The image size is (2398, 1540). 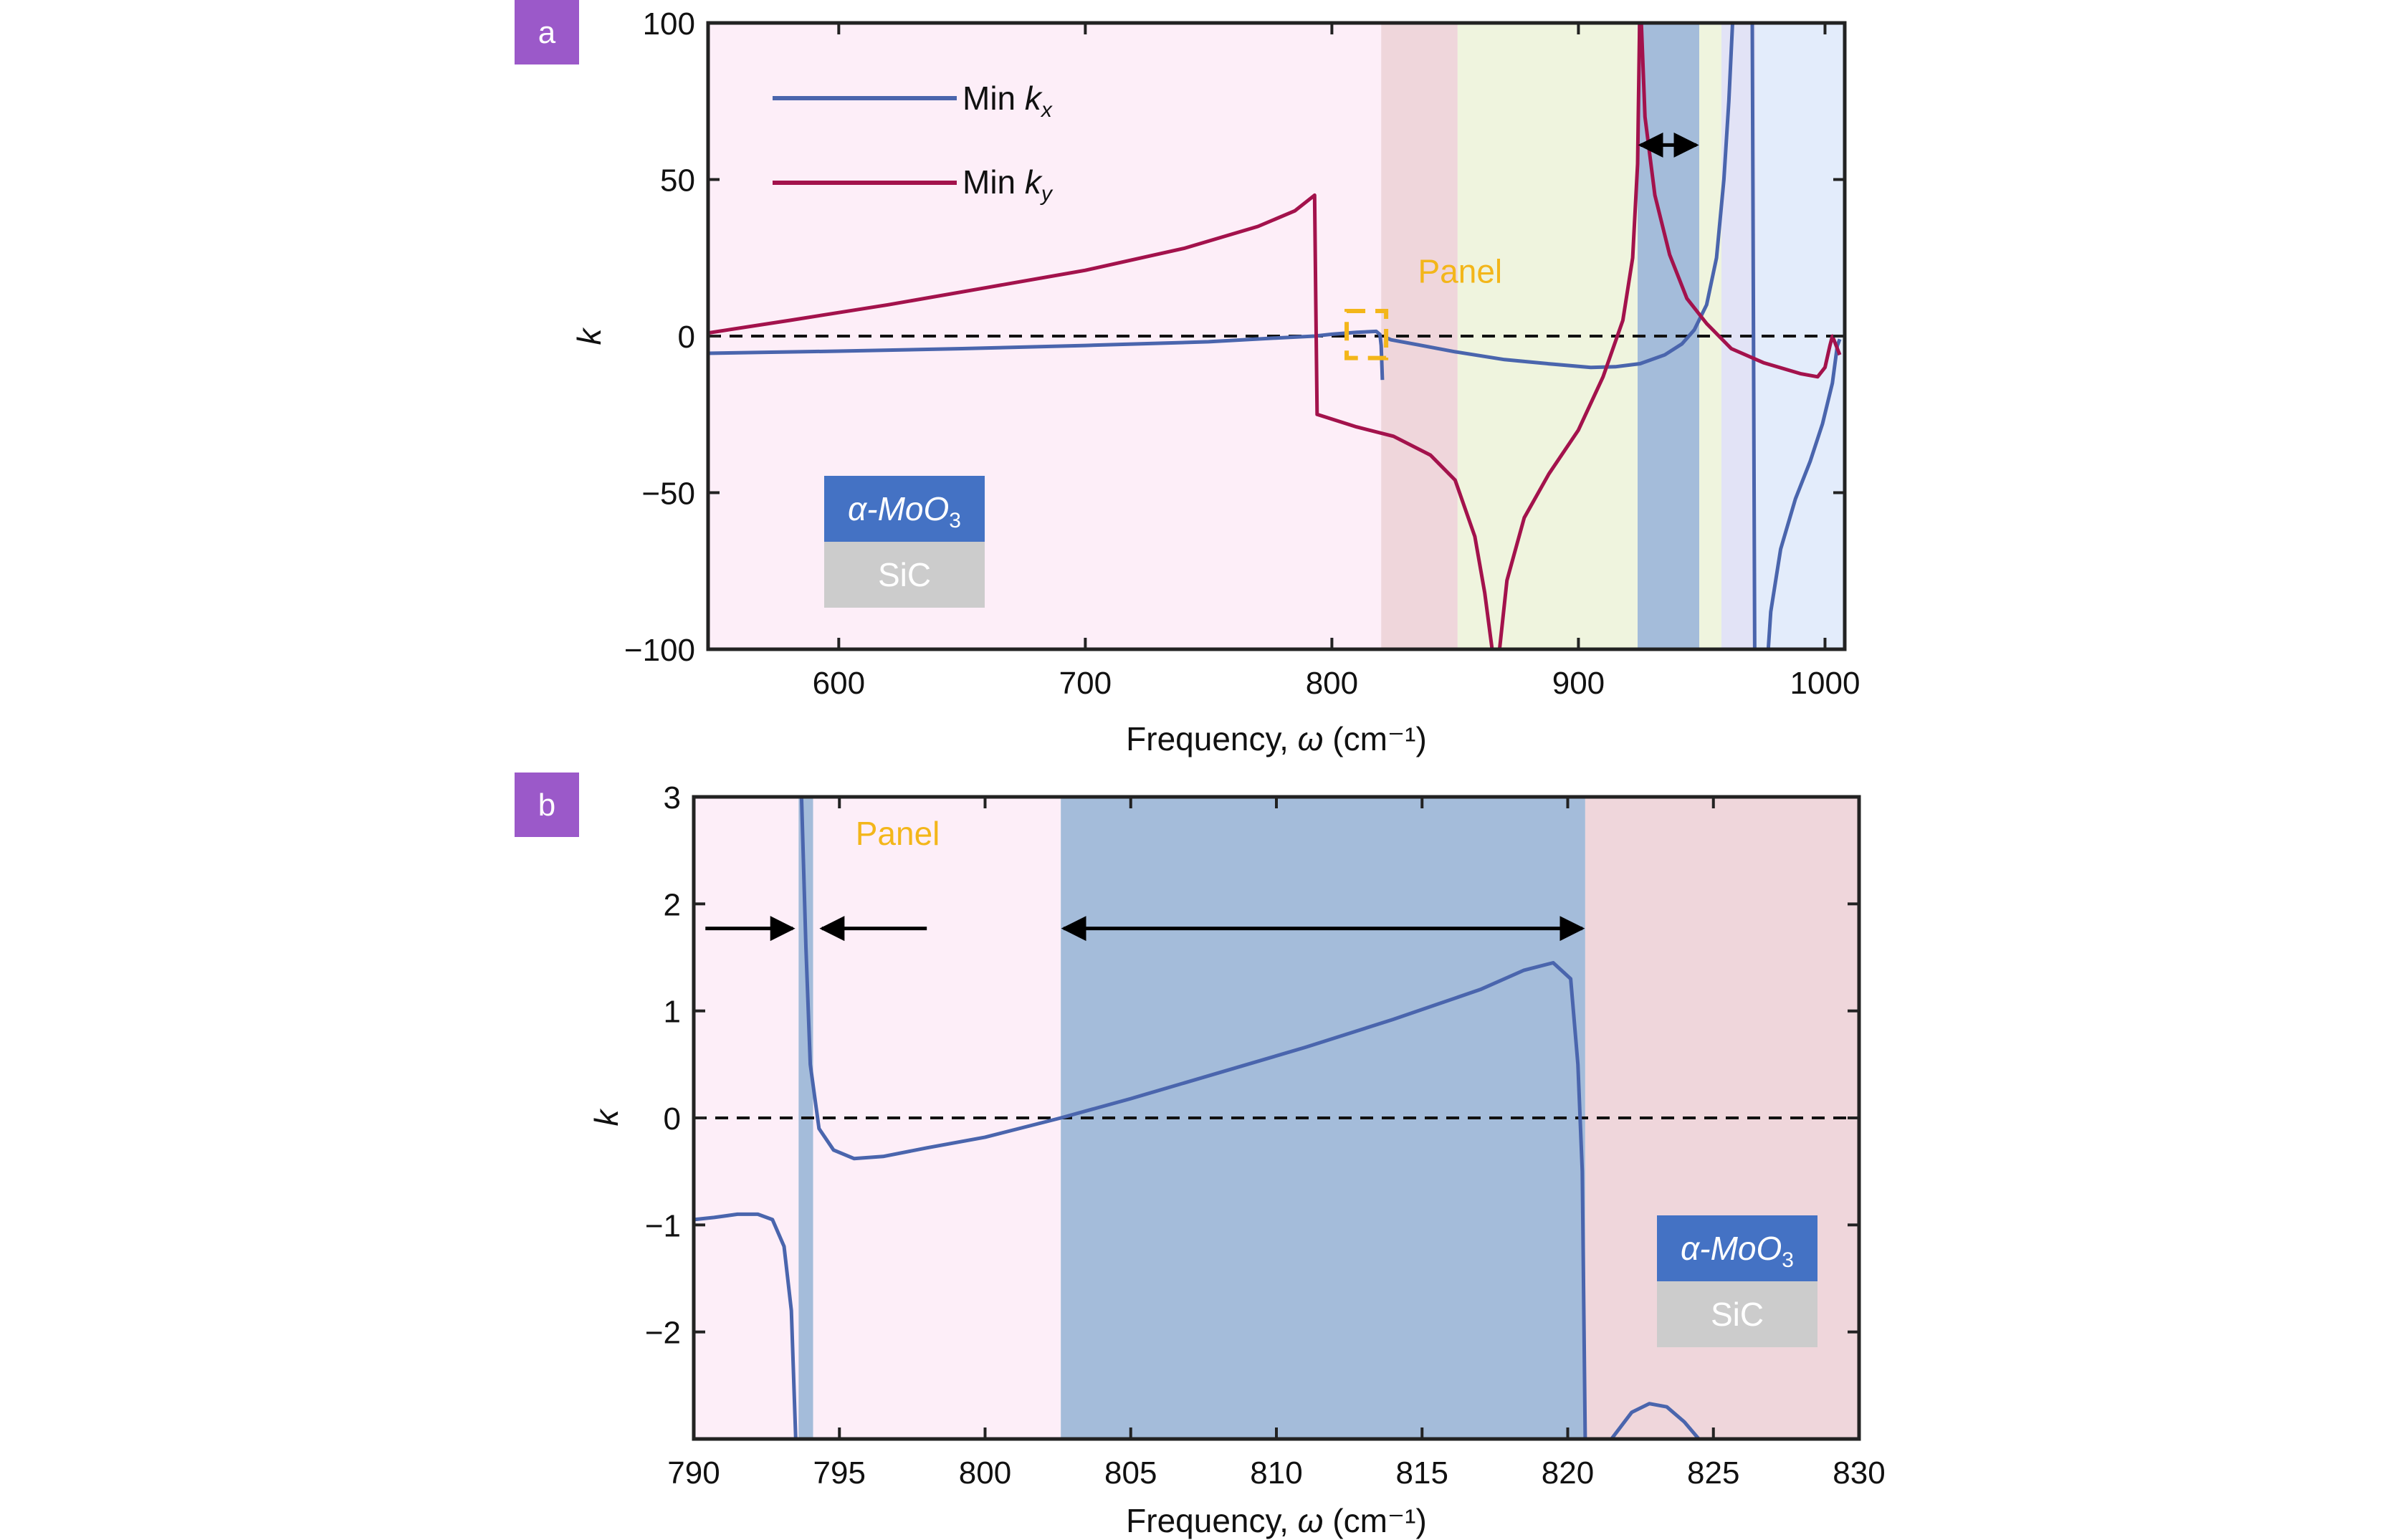 I want to click on x-axis-label-a: Frequency, ω (cm⁻¹), so click(x=1277, y=738).